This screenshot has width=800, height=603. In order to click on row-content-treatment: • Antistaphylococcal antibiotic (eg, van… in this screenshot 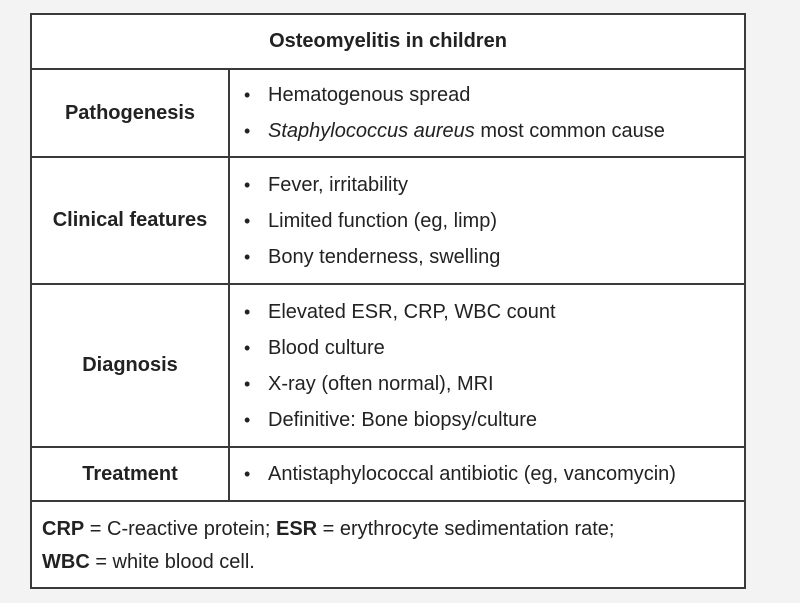, I will do `click(487, 474)`.